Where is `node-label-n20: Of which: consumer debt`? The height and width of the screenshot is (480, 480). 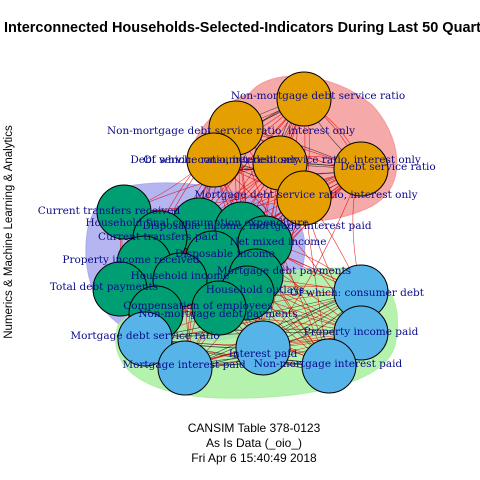 node-label-n20: Of which: consumer debt is located at coordinates (357, 293).